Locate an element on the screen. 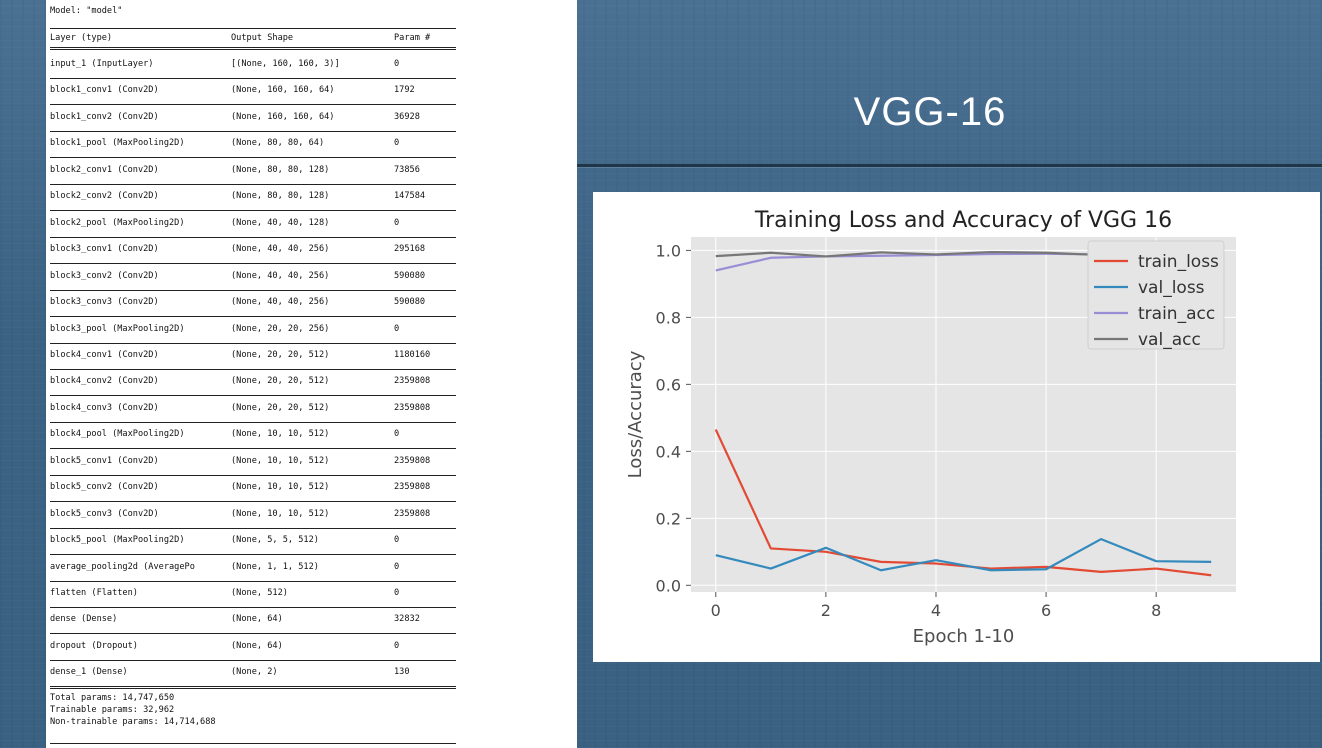  output-shape: (None, 5, 5, 512) is located at coordinates (275, 540).